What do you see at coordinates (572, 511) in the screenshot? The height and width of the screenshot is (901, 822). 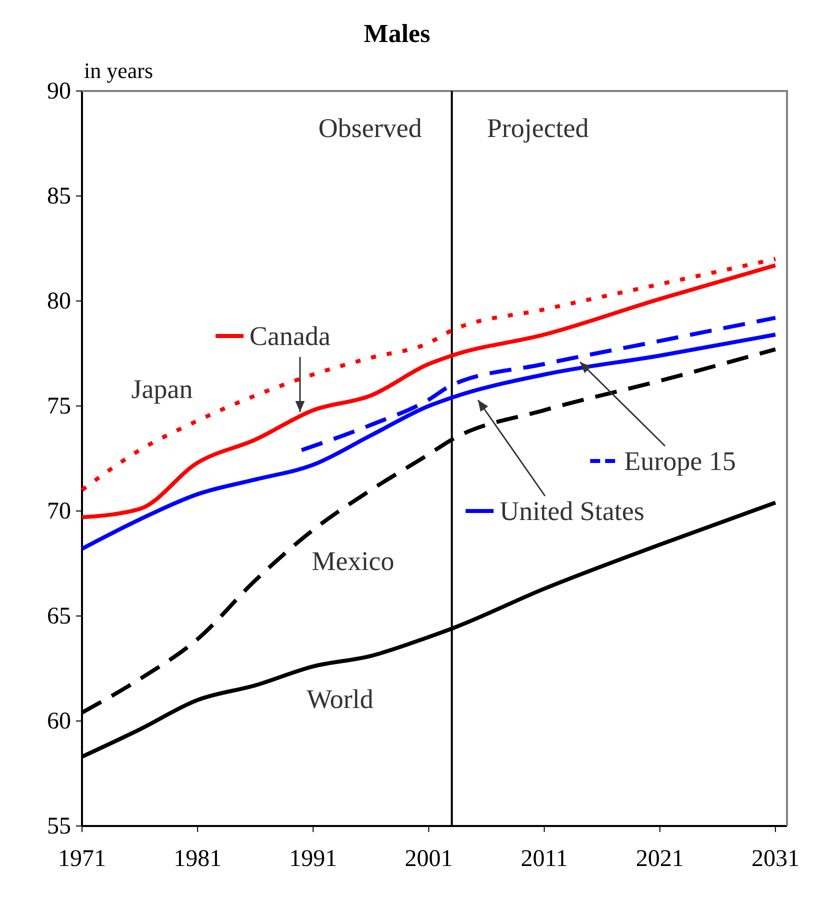 I see `legend-label: United States` at bounding box center [572, 511].